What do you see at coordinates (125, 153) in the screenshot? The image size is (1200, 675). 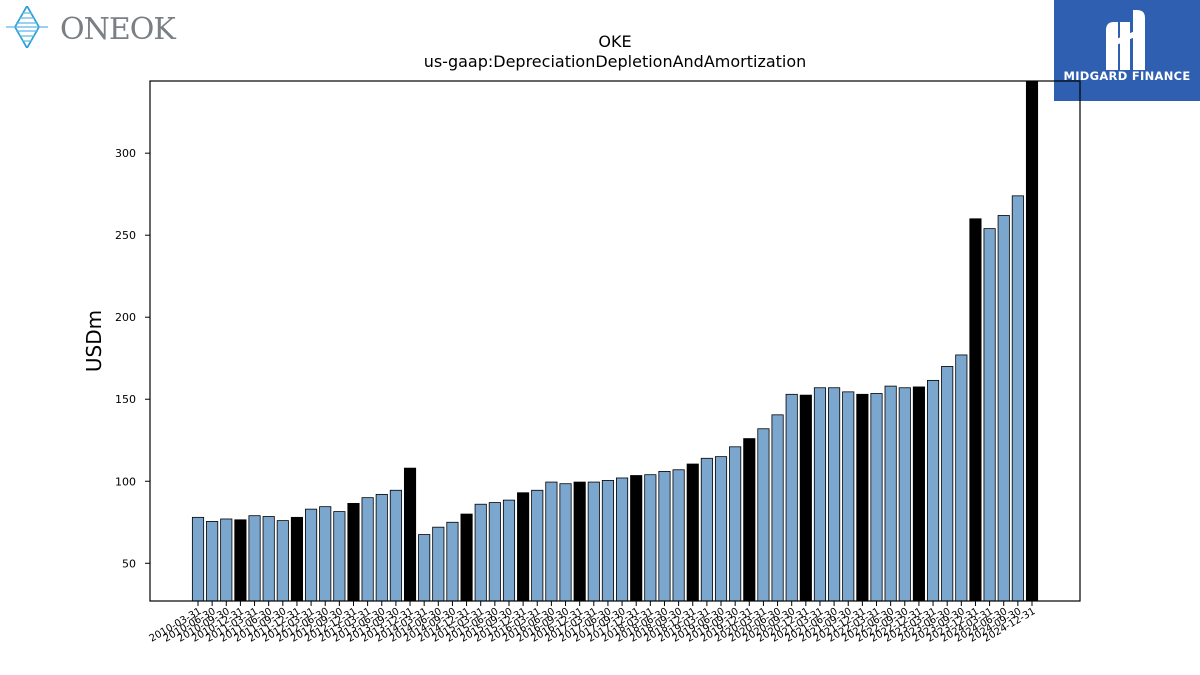 I see `y-tick-label: 300` at bounding box center [125, 153].